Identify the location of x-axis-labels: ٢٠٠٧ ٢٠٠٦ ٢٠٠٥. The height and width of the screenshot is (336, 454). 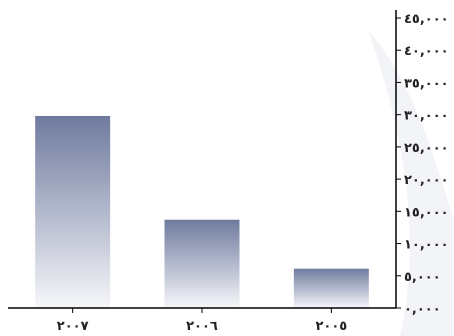
(202, 321).